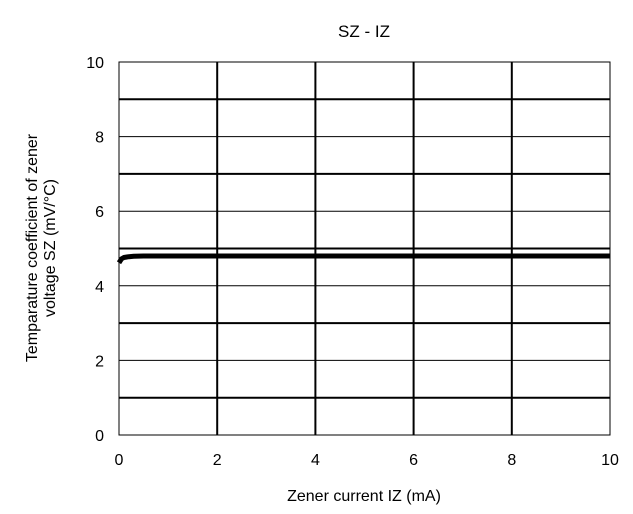 The image size is (633, 514). I want to click on x-tick-label: 10, so click(610, 460).